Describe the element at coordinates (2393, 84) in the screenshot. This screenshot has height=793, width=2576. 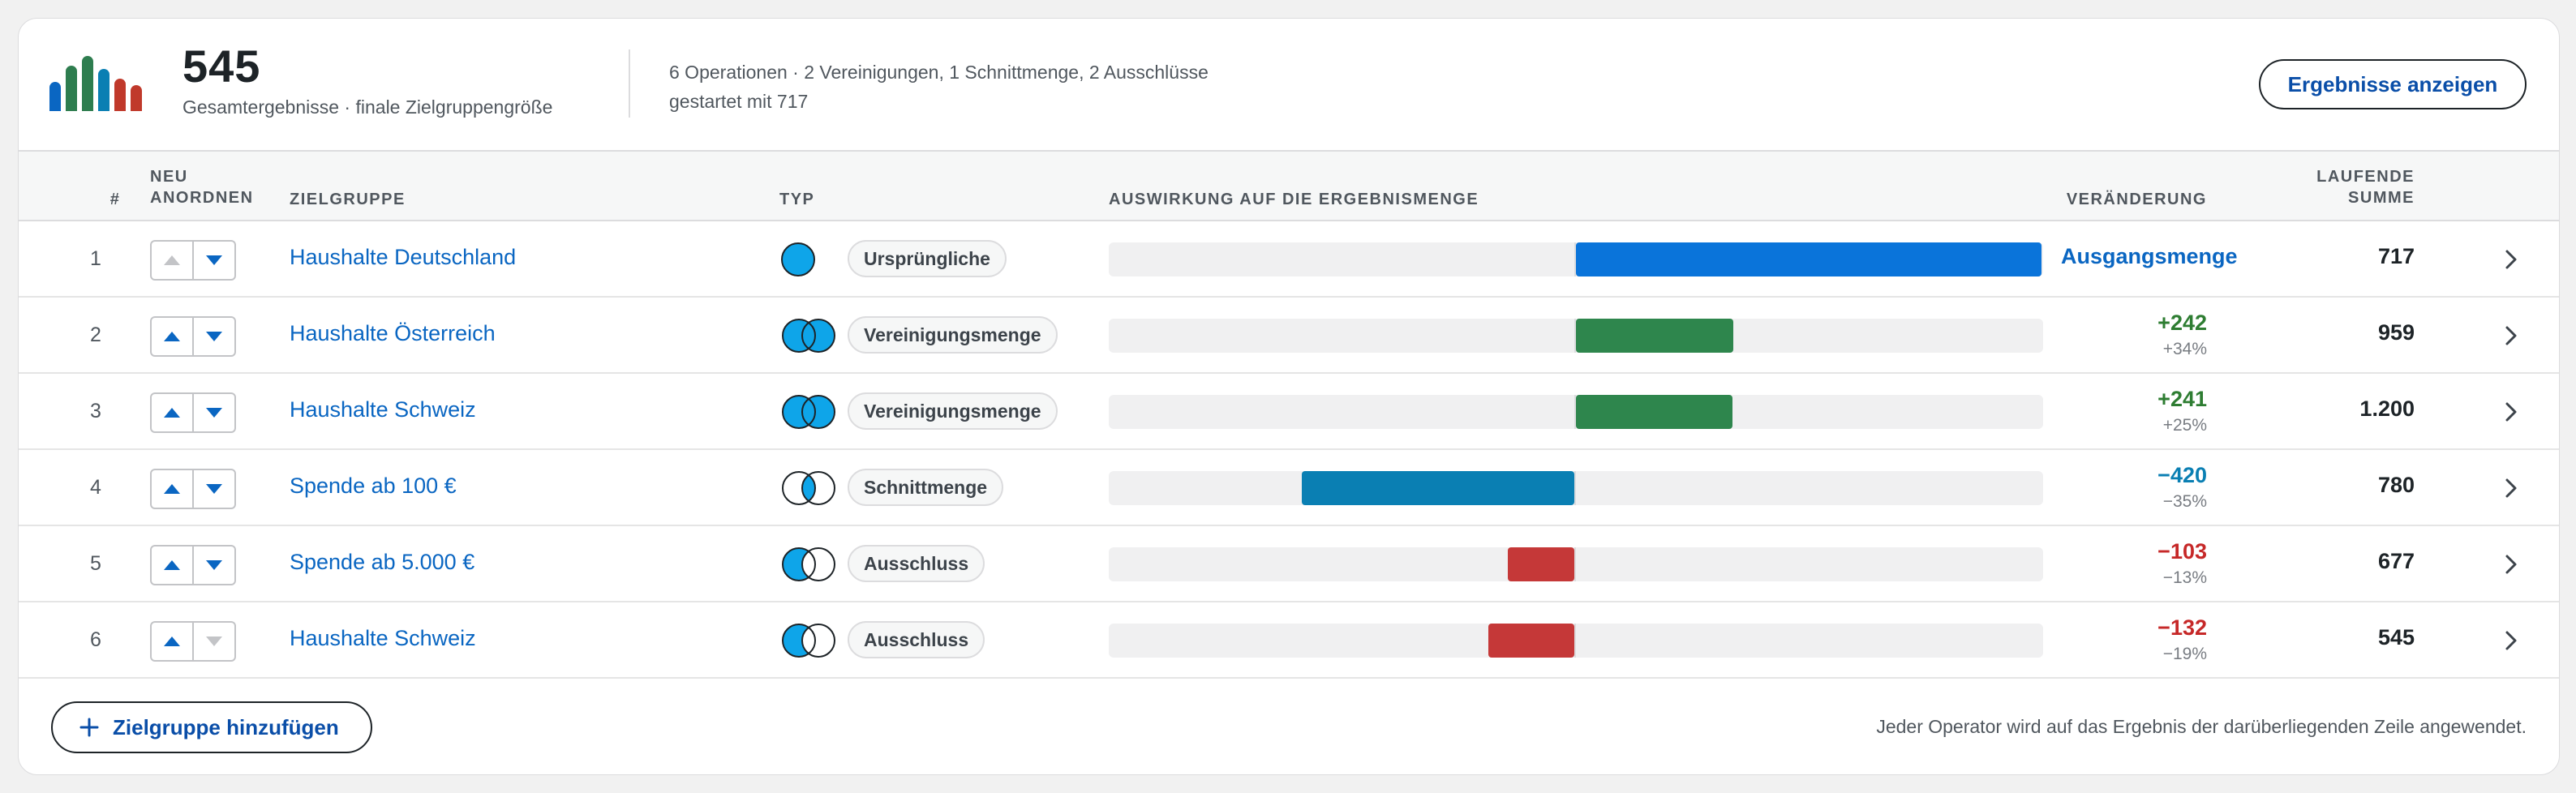
I see `show-results-button: Ergebnisse anzeigen` at that location.